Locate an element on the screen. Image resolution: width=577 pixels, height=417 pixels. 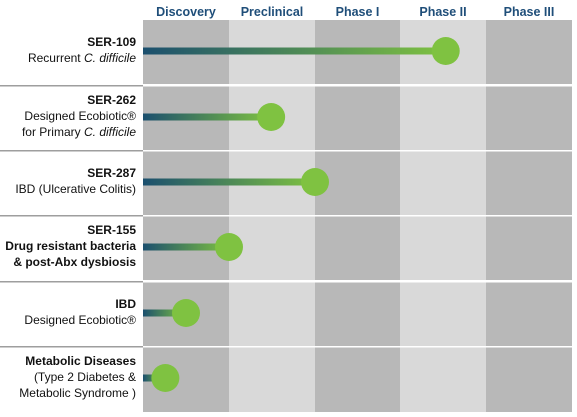
phase-label-3: Phase I is located at coordinates (357, 12).